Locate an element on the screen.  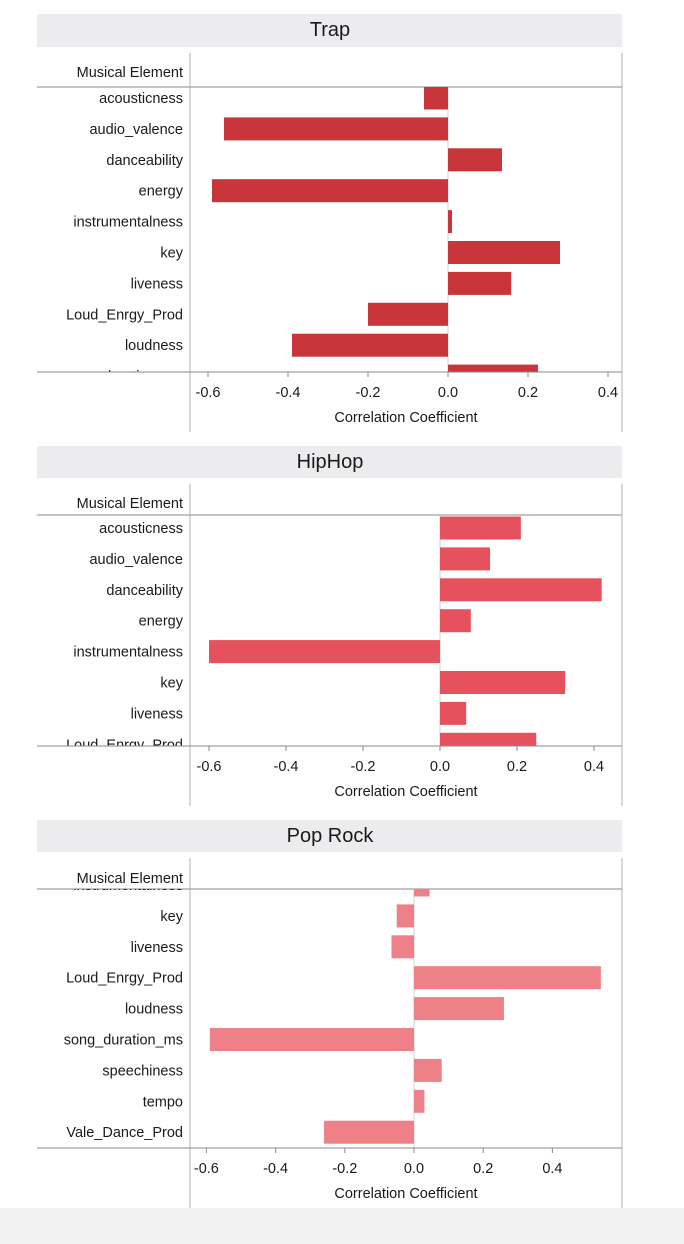
category-label: Vale_Dance_Prod is located at coordinates (124, 1133).